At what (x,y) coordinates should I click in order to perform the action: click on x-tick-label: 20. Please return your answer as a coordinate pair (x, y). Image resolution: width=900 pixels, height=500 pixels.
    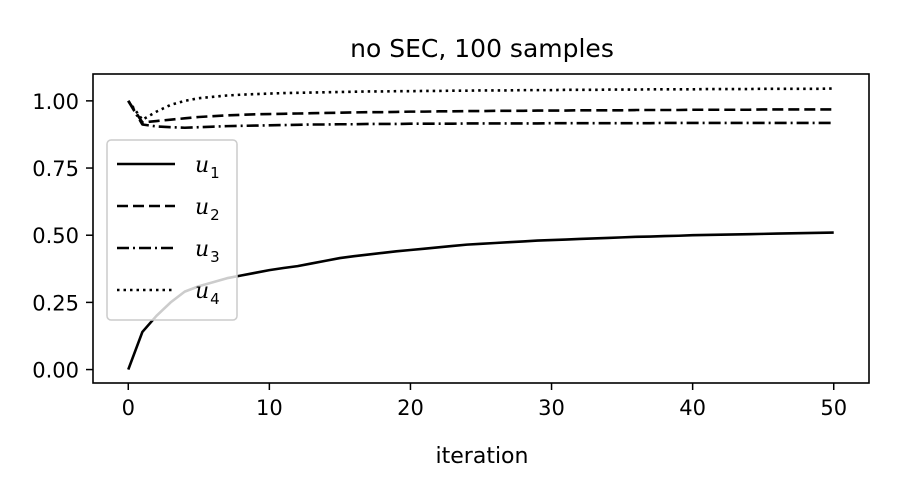
    Looking at the image, I should click on (410, 408).